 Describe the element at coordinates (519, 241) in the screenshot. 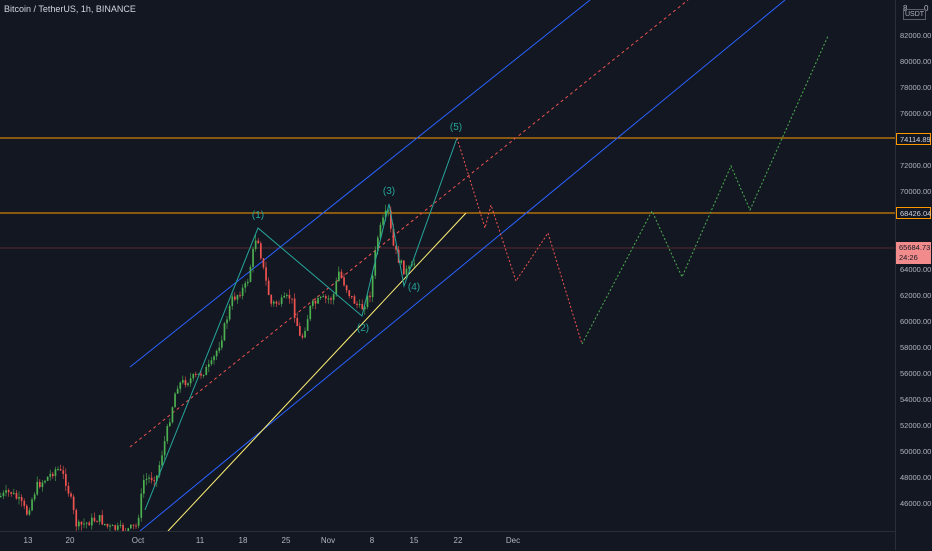

I see `bearish-projection-path` at that location.